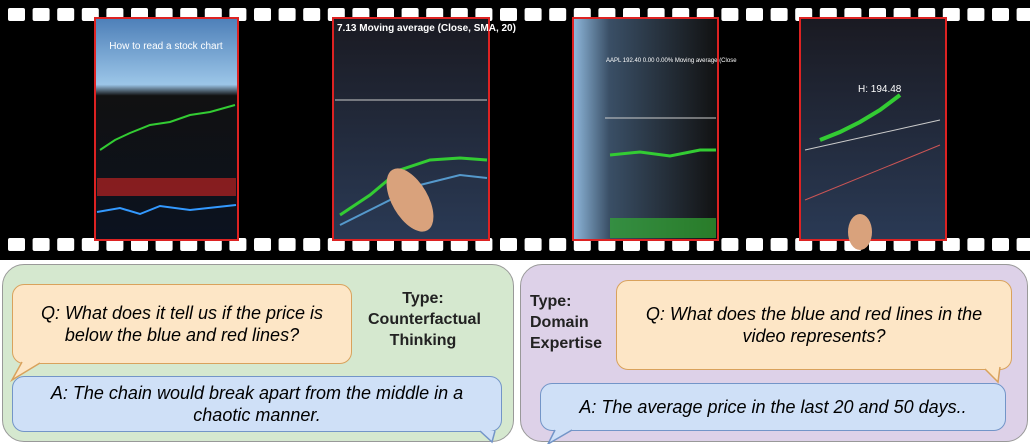 This screenshot has height=444, width=1030. What do you see at coordinates (166, 129) in the screenshot?
I see `frame-1: How to read a stock chart` at bounding box center [166, 129].